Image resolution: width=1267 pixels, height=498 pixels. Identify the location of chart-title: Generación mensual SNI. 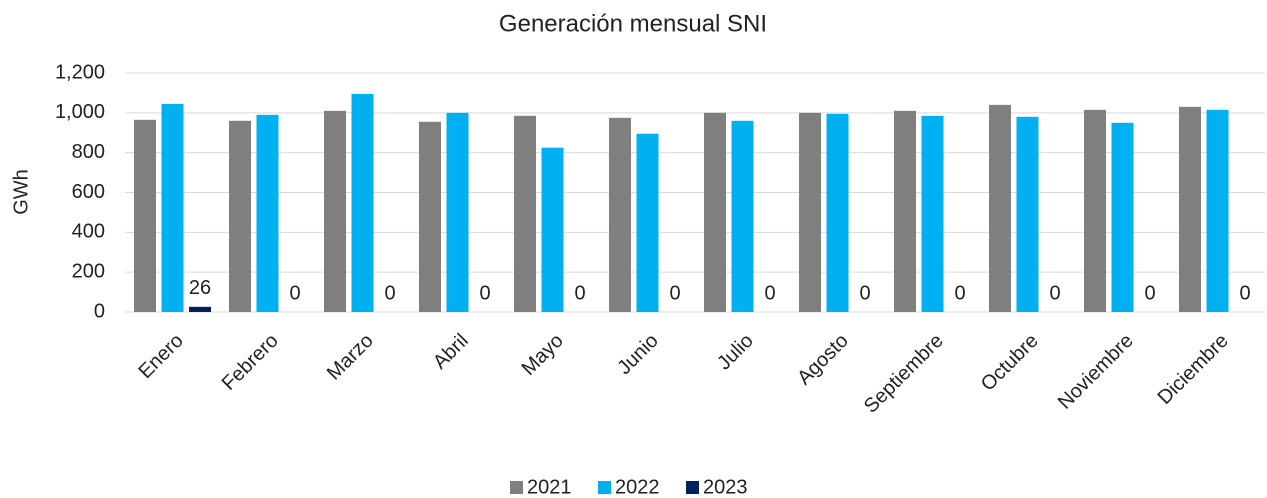
(633, 23).